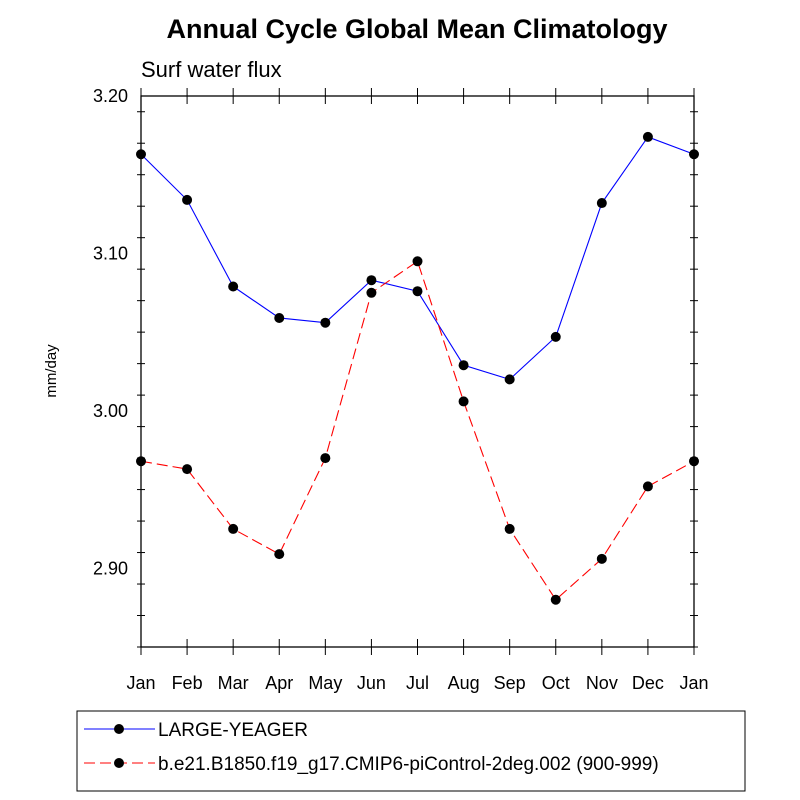 Image resolution: width=800 pixels, height=800 pixels. What do you see at coordinates (110, 96) in the screenshot?
I see `y-tick-label: 3.20` at bounding box center [110, 96].